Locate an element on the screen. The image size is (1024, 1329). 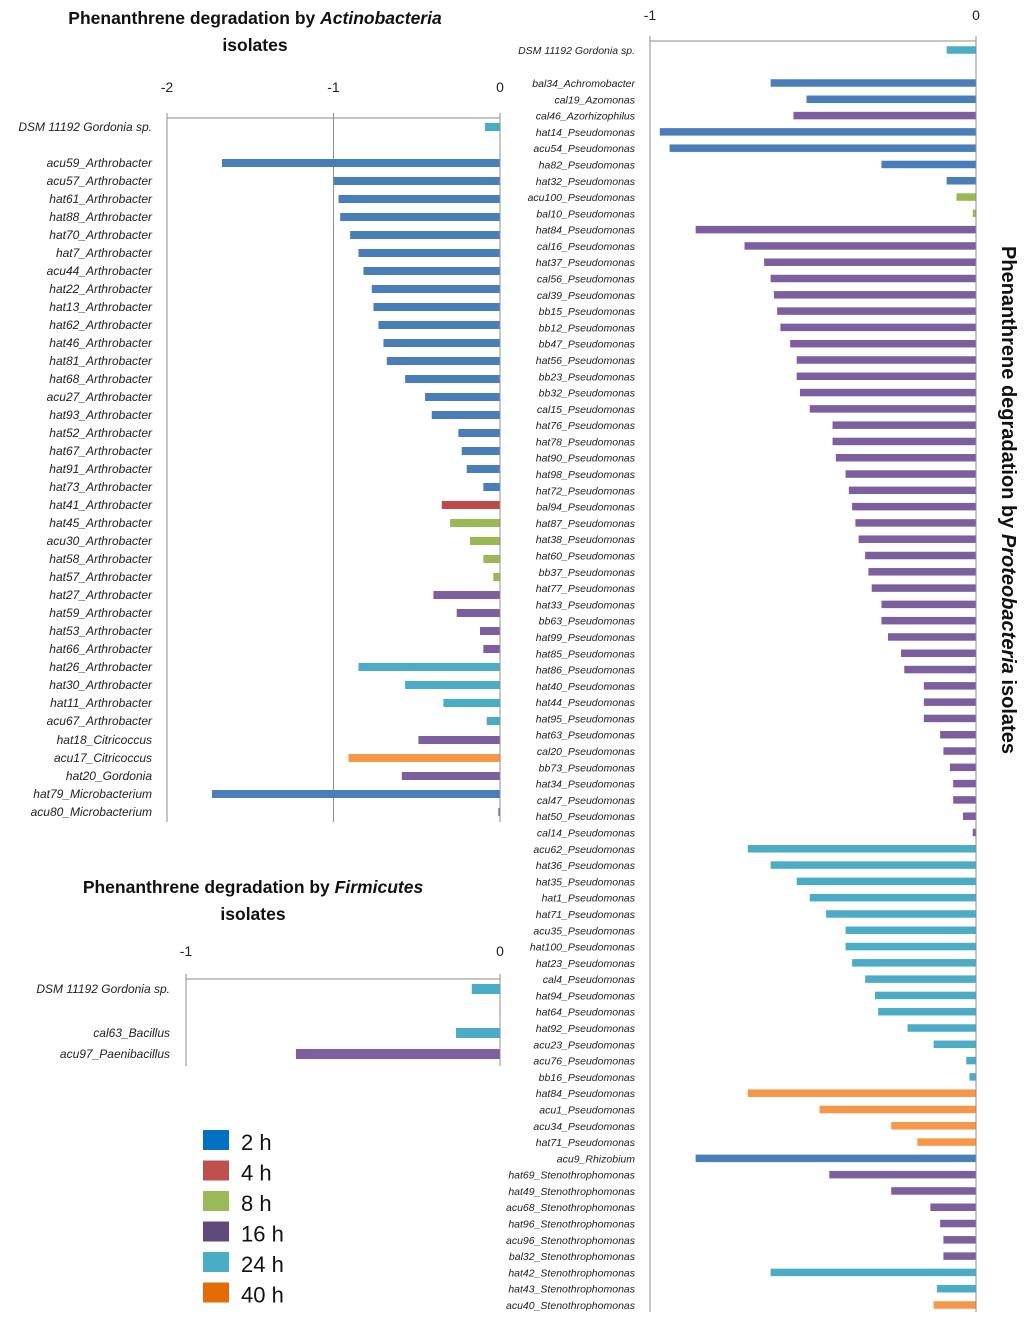
bar-label: hat71_Pseudomonas is located at coordinates (586, 915).